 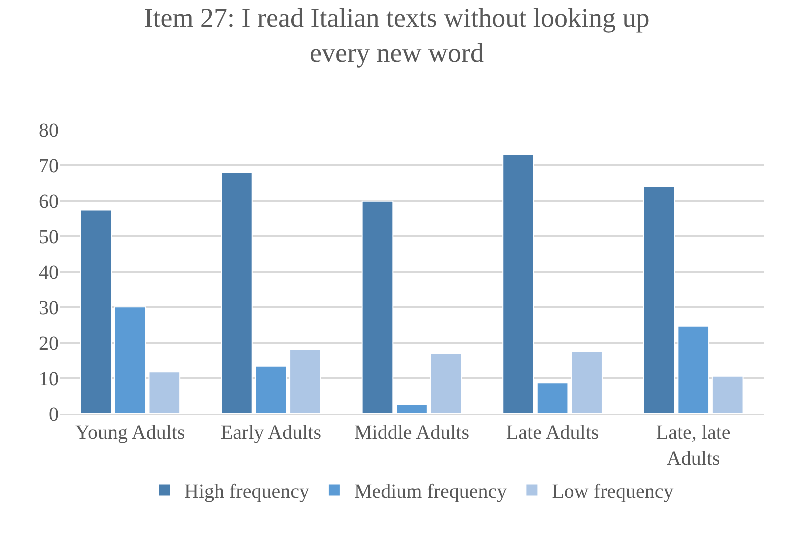 I want to click on x-tick-label: Late Adults, so click(x=553, y=433).